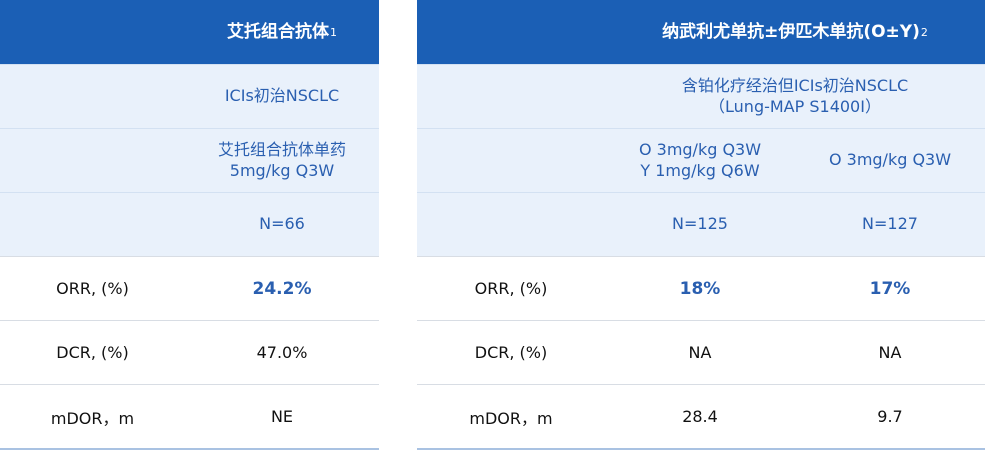 This screenshot has width=985, height=450. Describe the element at coordinates (795, 85) in the screenshot. I see `population-line: 含铂化疗经治但ICIs初治NSCLC` at that location.